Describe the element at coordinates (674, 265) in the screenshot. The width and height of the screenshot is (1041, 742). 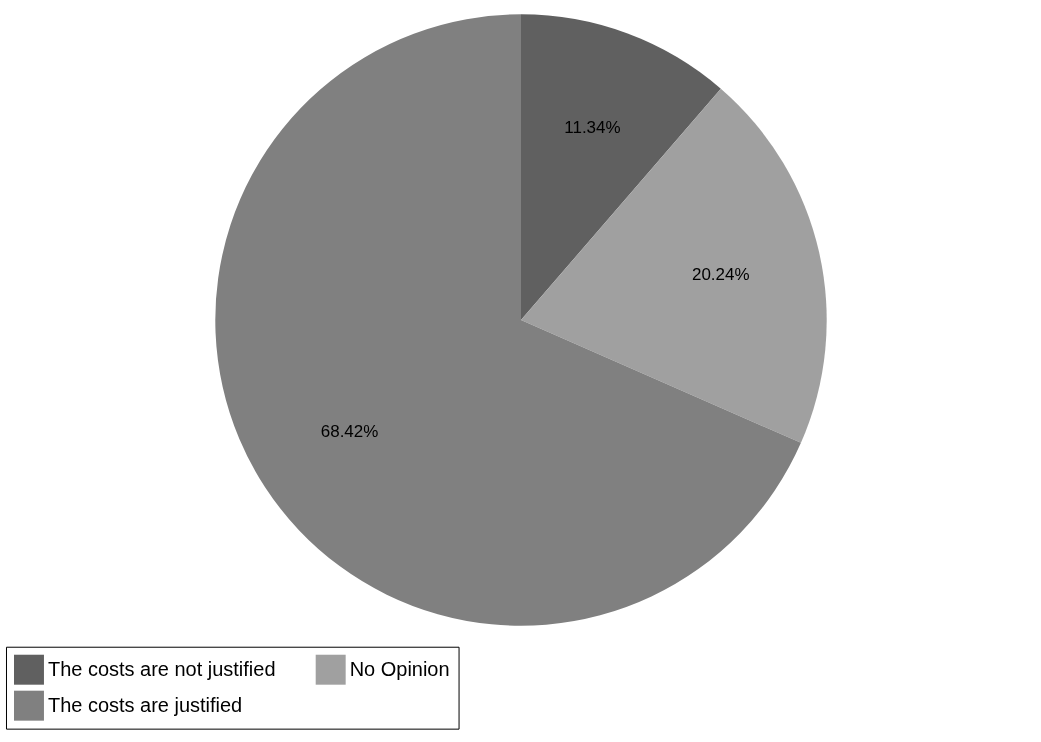
I see `pie-slice` at that location.